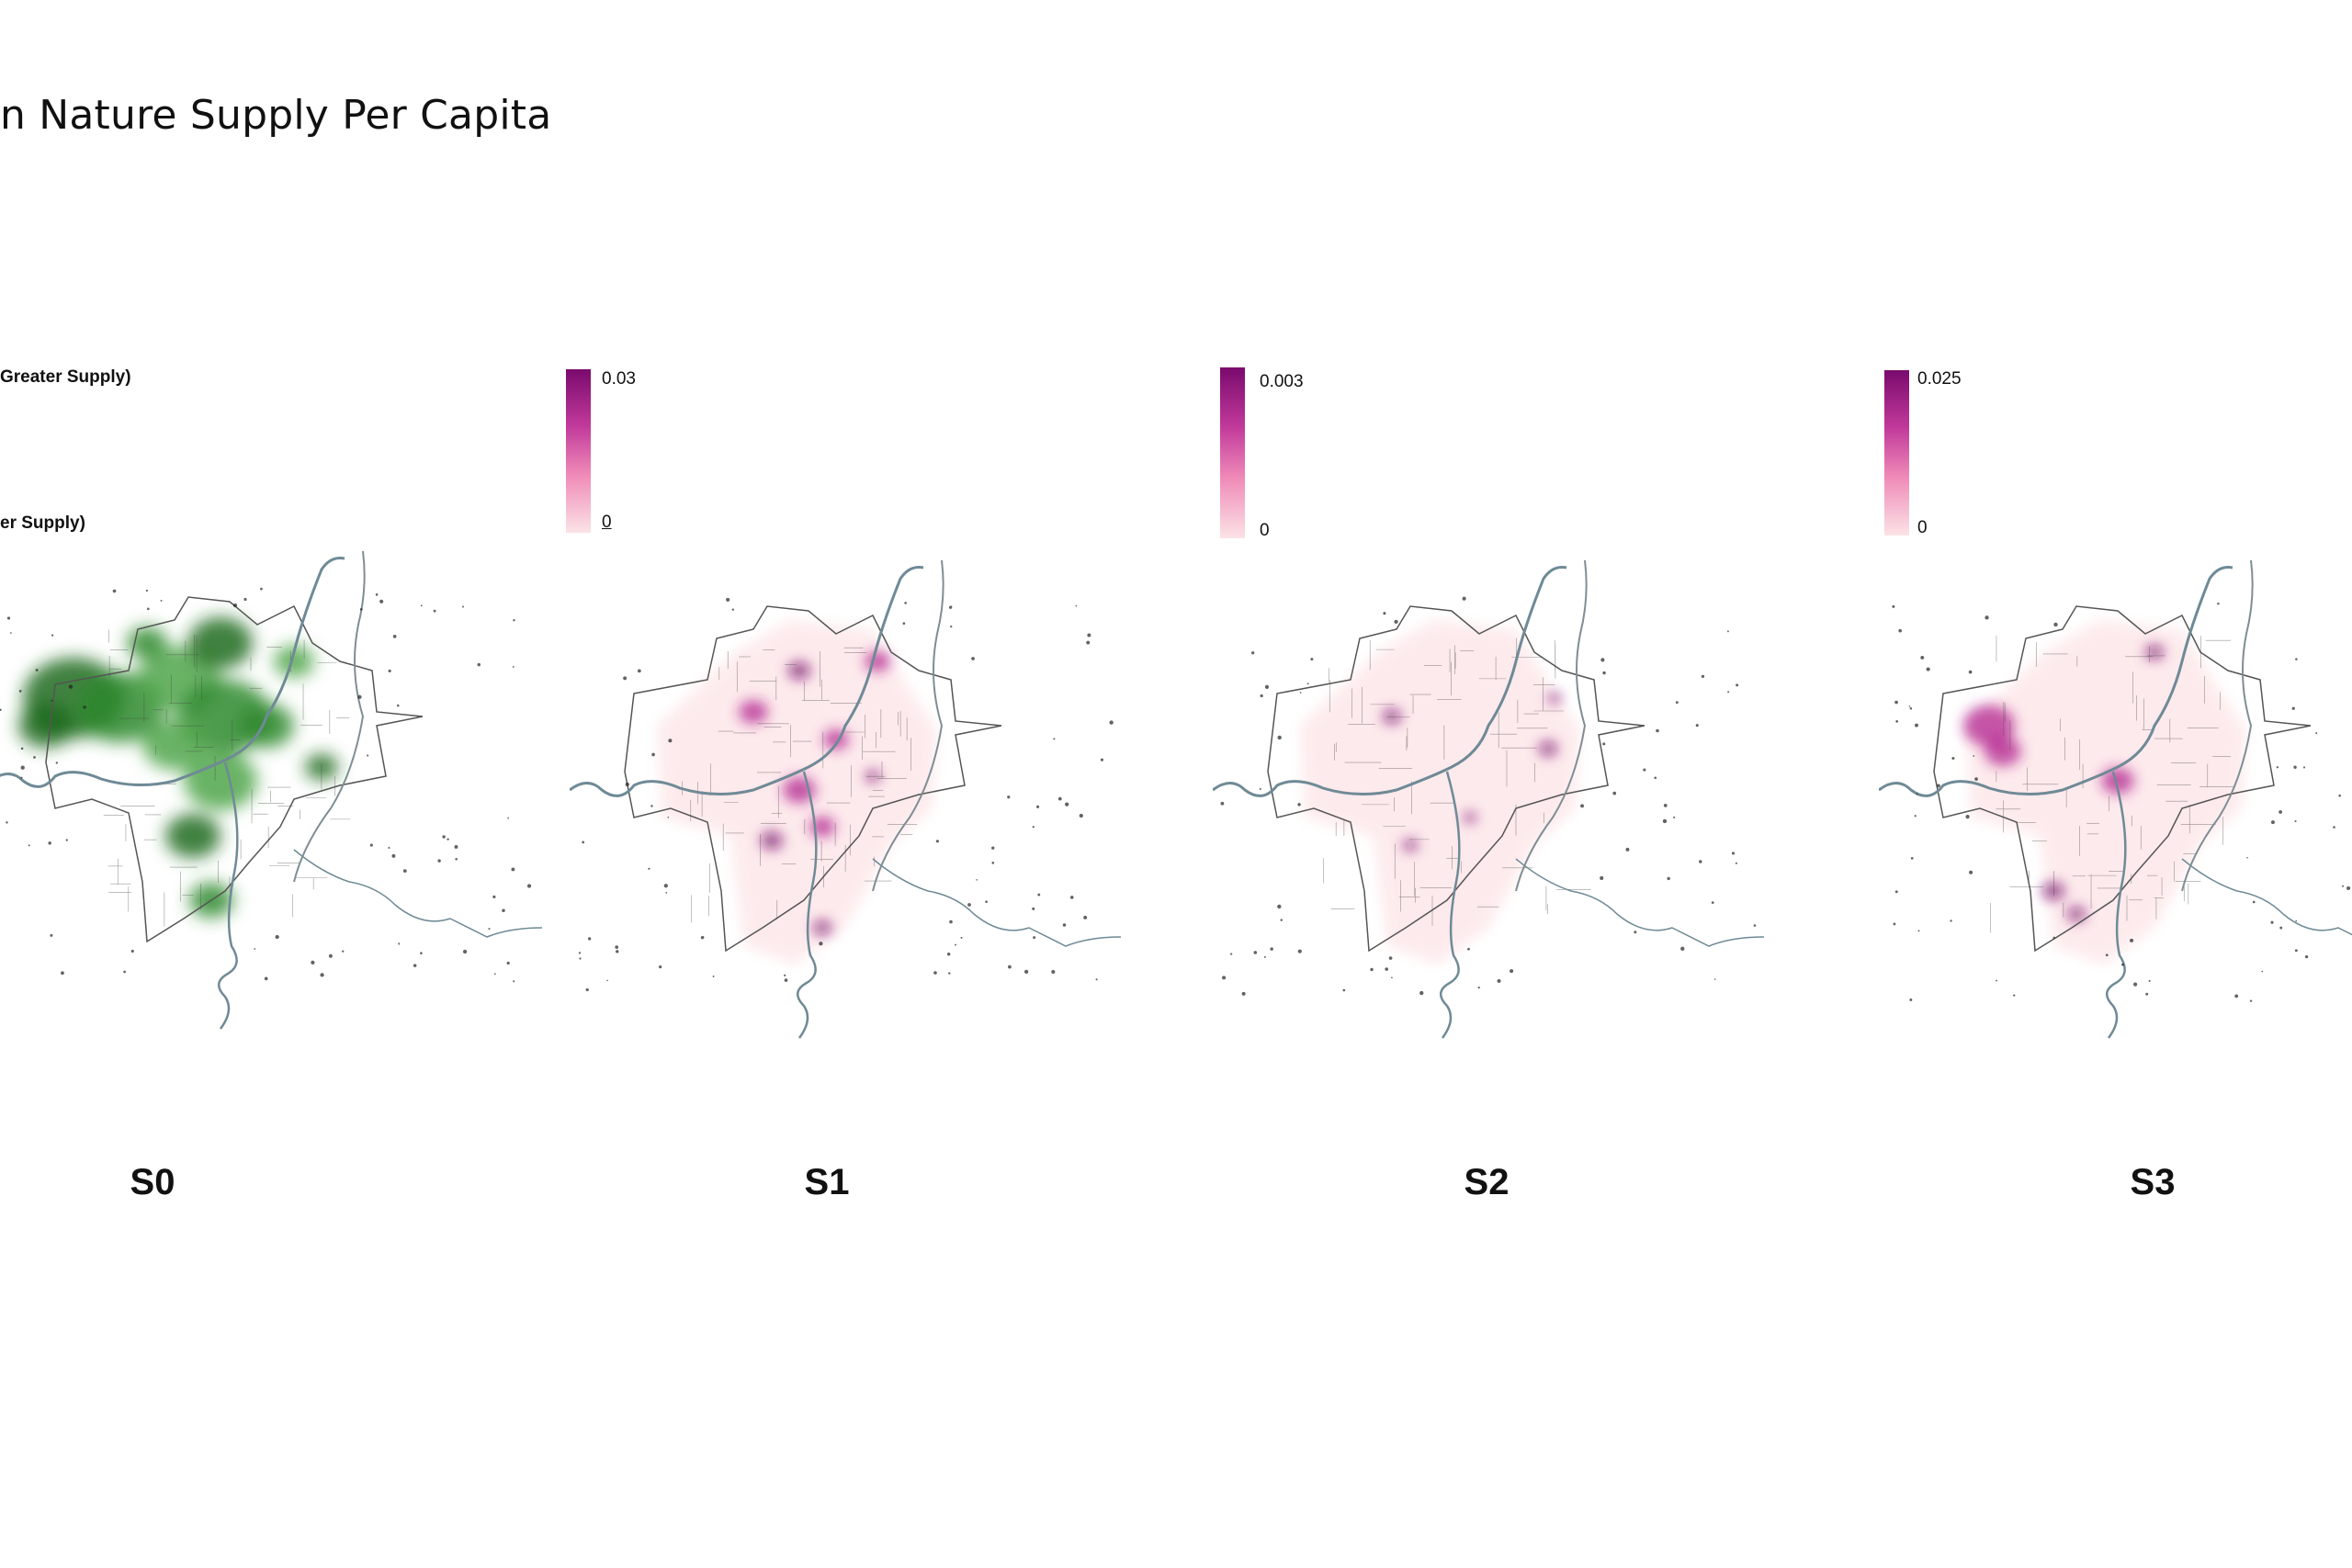  Describe the element at coordinates (1939, 379) in the screenshot. I see `s3-colorbar-max: 0.025` at that location.